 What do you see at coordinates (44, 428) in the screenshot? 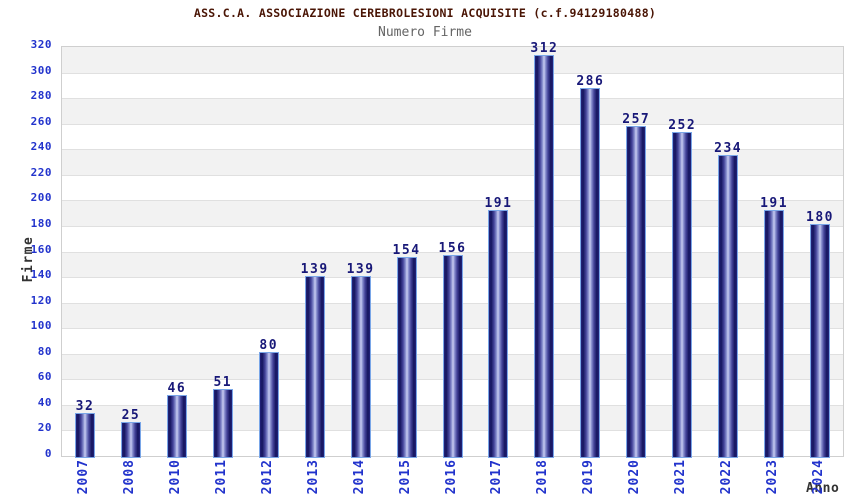
I see `y-tick-label: 20` at bounding box center [44, 428].